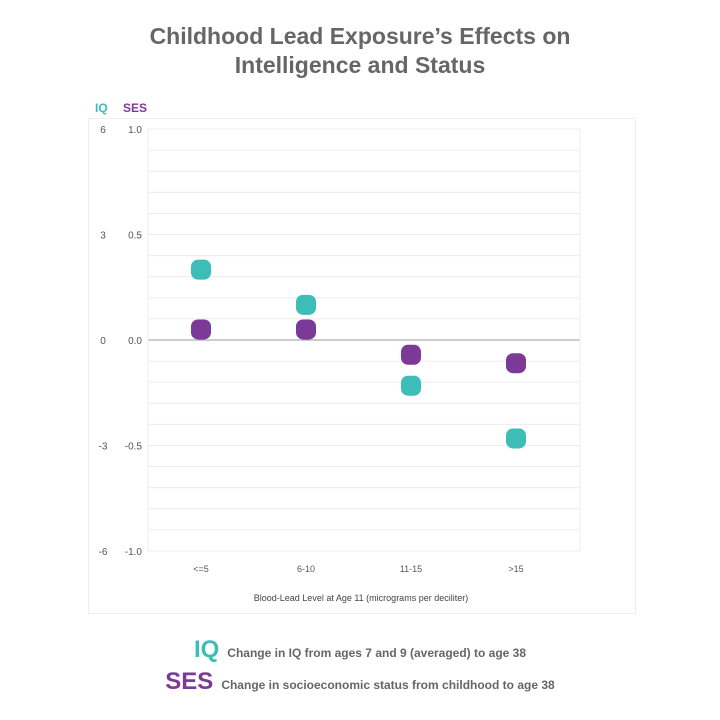 The height and width of the screenshot is (720, 720). I want to click on chart-title-line1: Childhood Lead Exposure’s Effects on, so click(360, 36).